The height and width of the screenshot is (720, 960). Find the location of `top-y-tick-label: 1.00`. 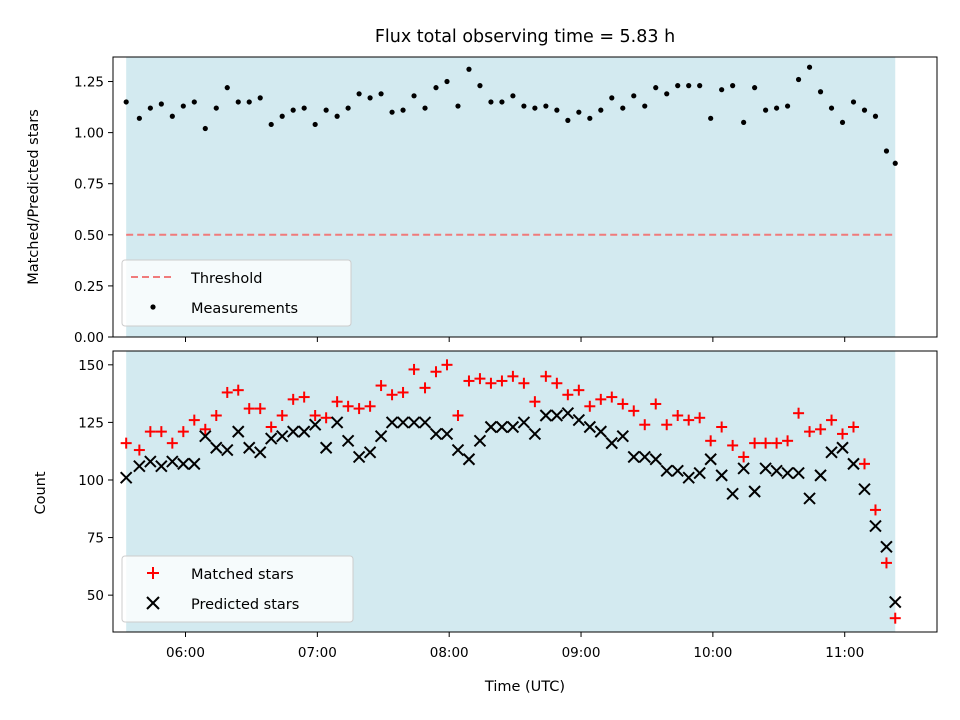

top-y-tick-label: 1.00 is located at coordinates (89, 134).